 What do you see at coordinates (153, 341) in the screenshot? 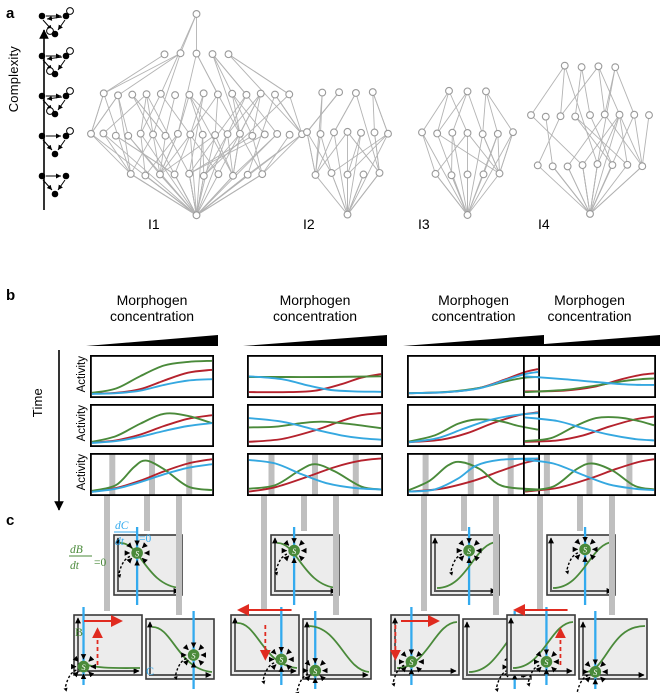
I see `morphogen-gradient-wedge-col1` at bounding box center [153, 341].